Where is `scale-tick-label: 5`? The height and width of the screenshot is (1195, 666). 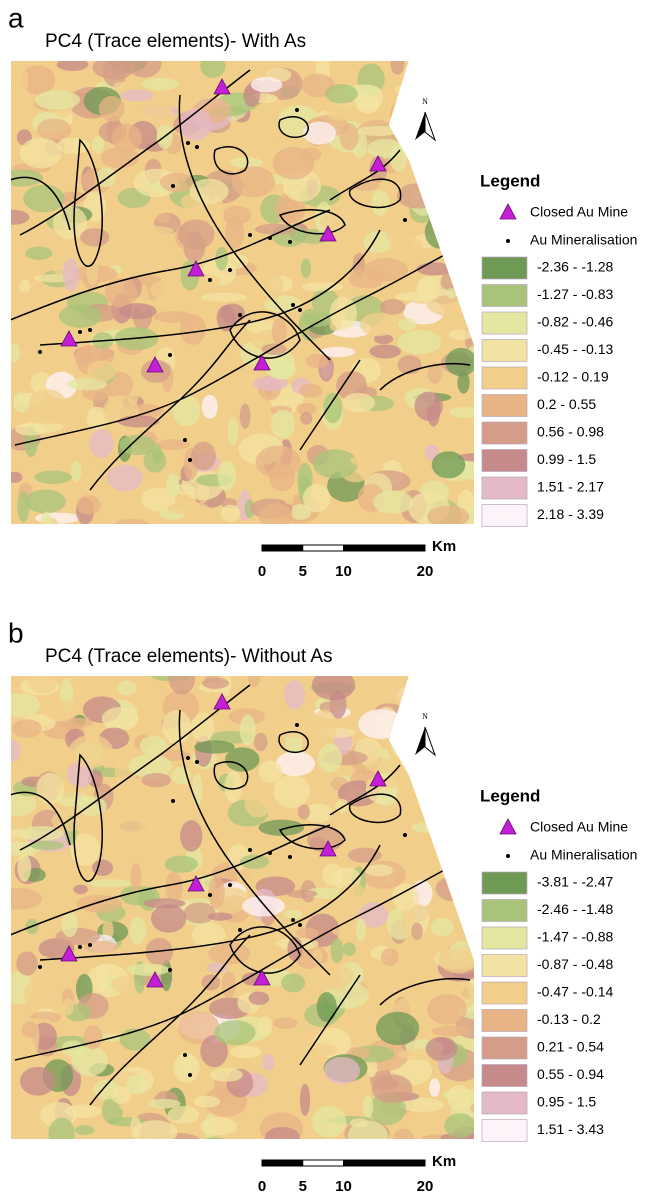 scale-tick-label: 5 is located at coordinates (303, 1186).